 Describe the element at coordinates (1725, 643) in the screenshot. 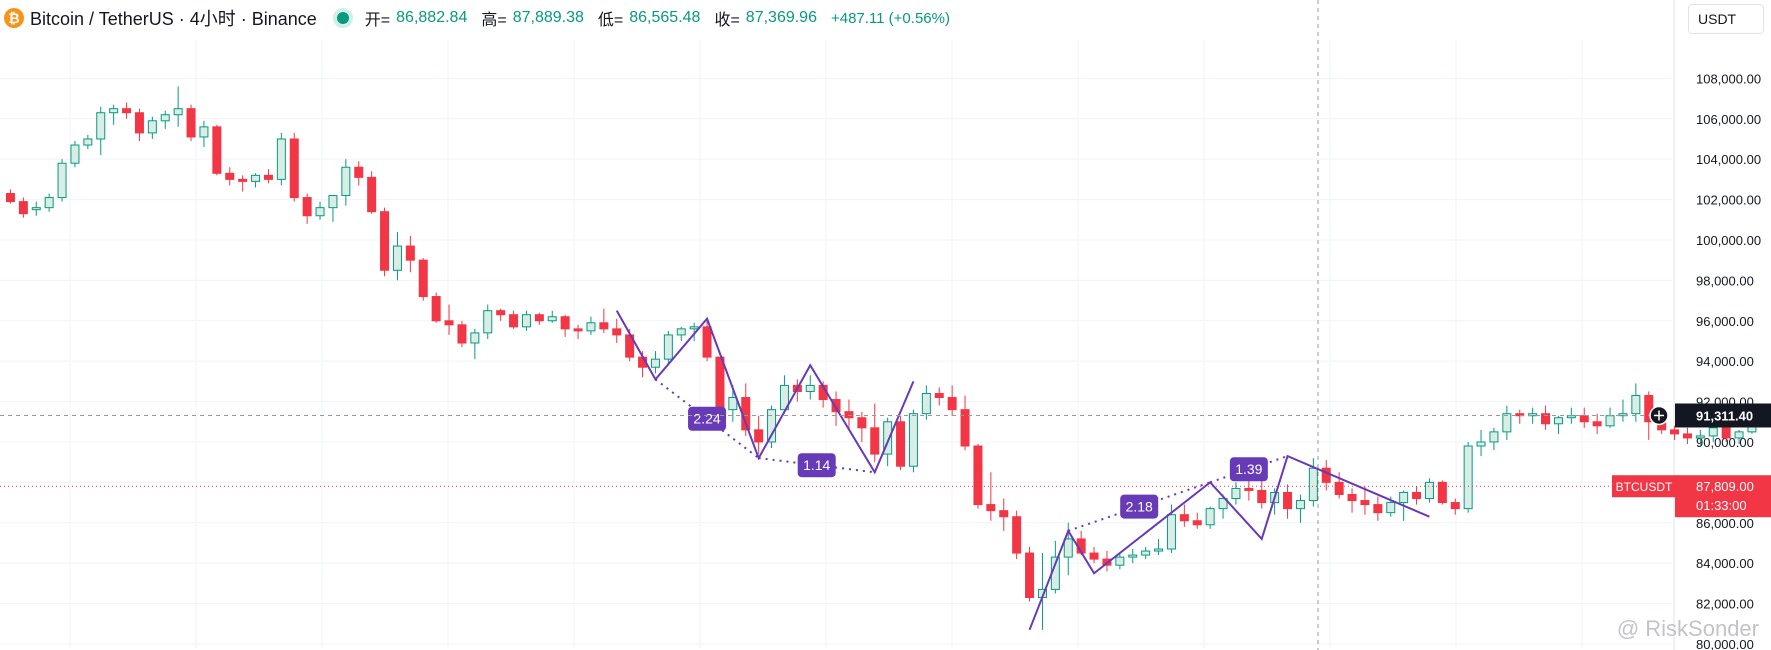

I see `y-tick-label: 80,000.00` at that location.